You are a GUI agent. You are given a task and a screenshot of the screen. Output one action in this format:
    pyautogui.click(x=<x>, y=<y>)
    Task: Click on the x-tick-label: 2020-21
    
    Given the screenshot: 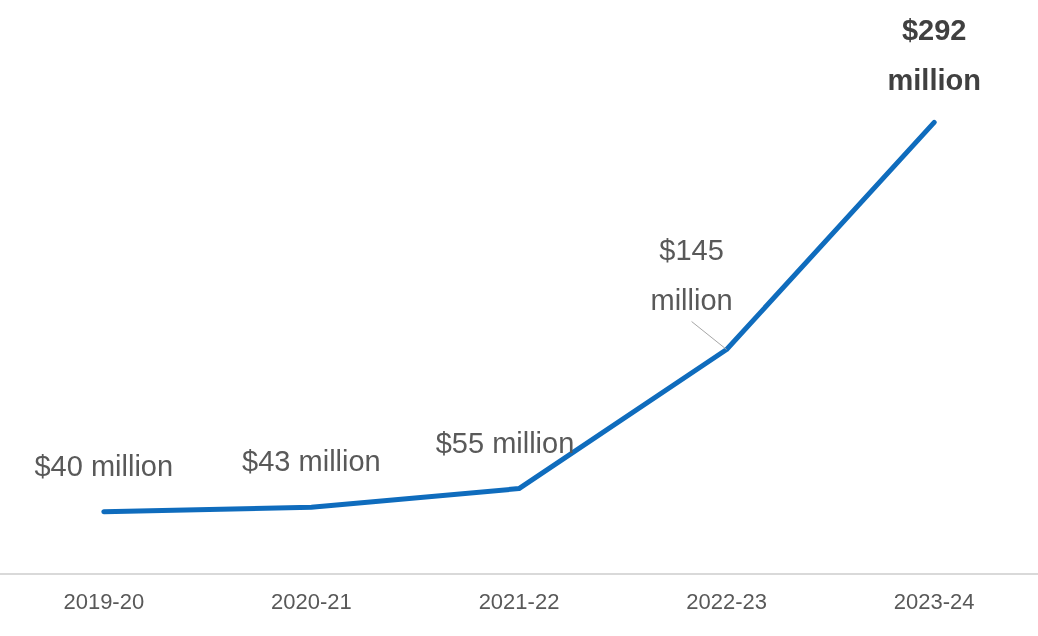 What is the action you would take?
    pyautogui.click(x=311, y=601)
    